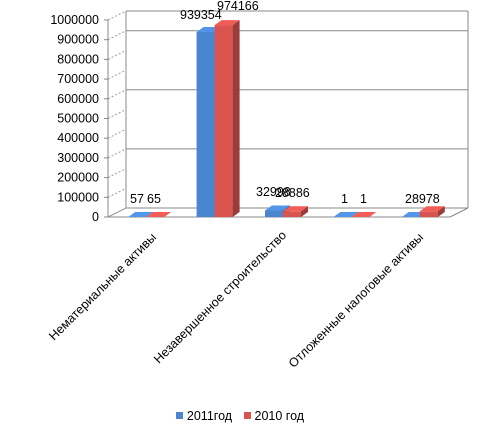 This screenshot has height=435, width=480. What do you see at coordinates (78, 99) in the screenshot?
I see `y-tick-label: 600000` at bounding box center [78, 99].